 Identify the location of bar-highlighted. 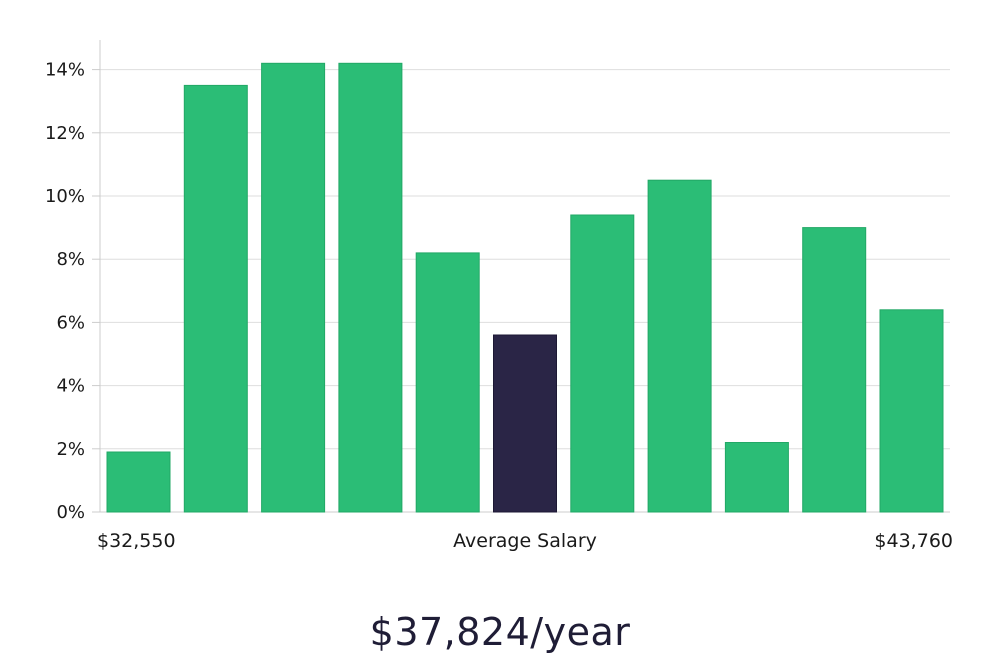
(525, 423).